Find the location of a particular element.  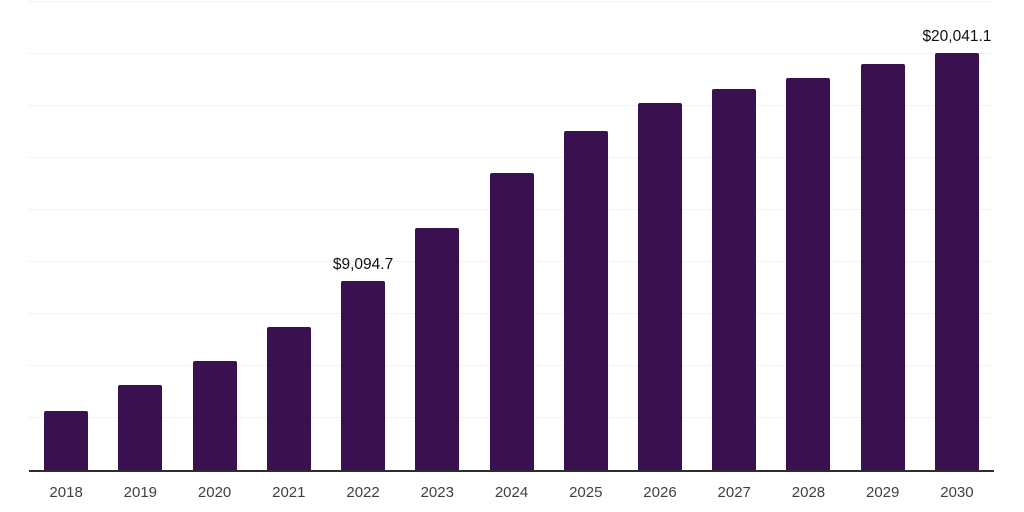

bar-2025 is located at coordinates (585, 300).